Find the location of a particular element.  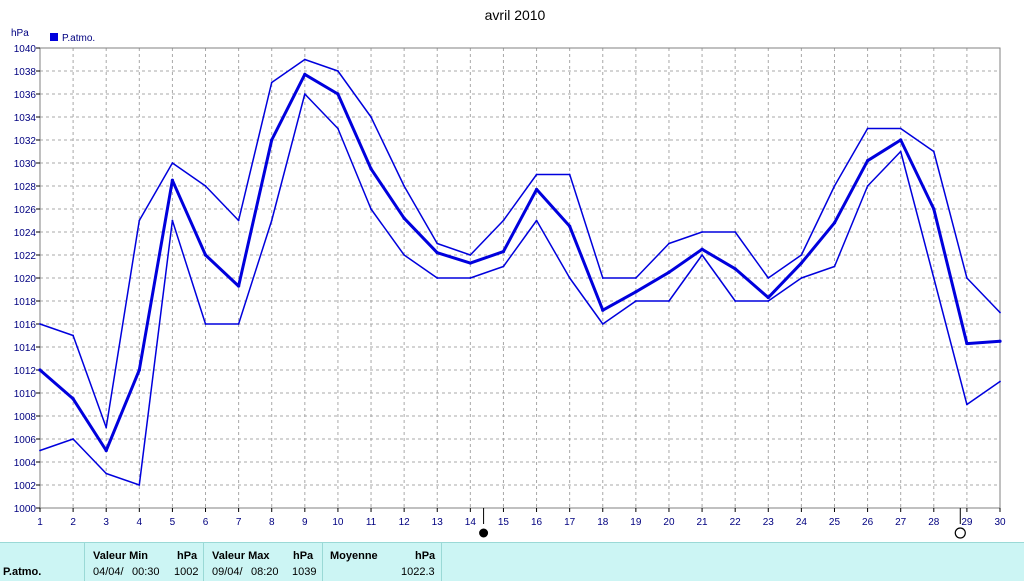

stats-max-cell: Valeur Max hPa 09/04/ 08:20 1039 is located at coordinates (263, 562).